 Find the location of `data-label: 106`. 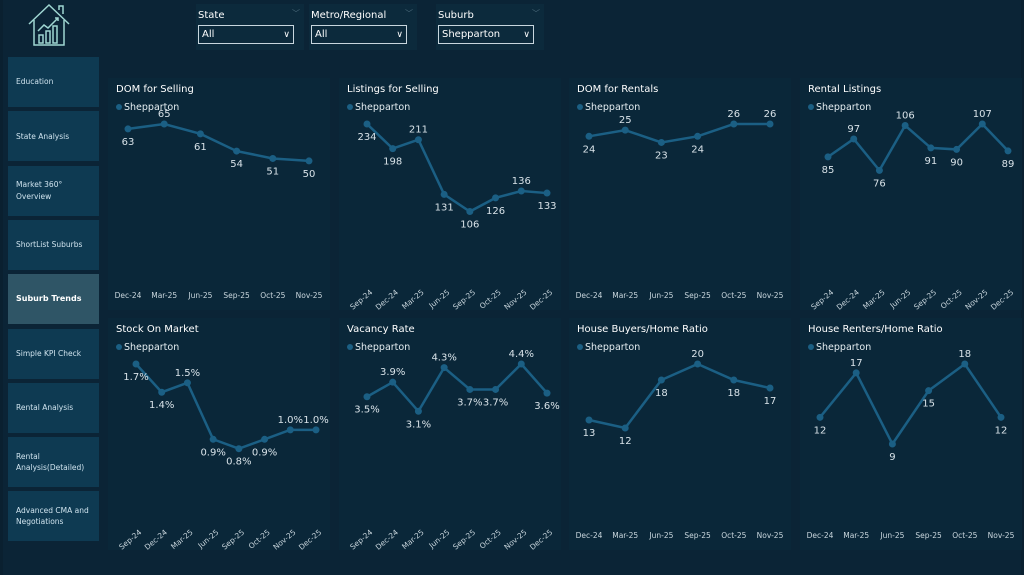

data-label: 106 is located at coordinates (905, 115).